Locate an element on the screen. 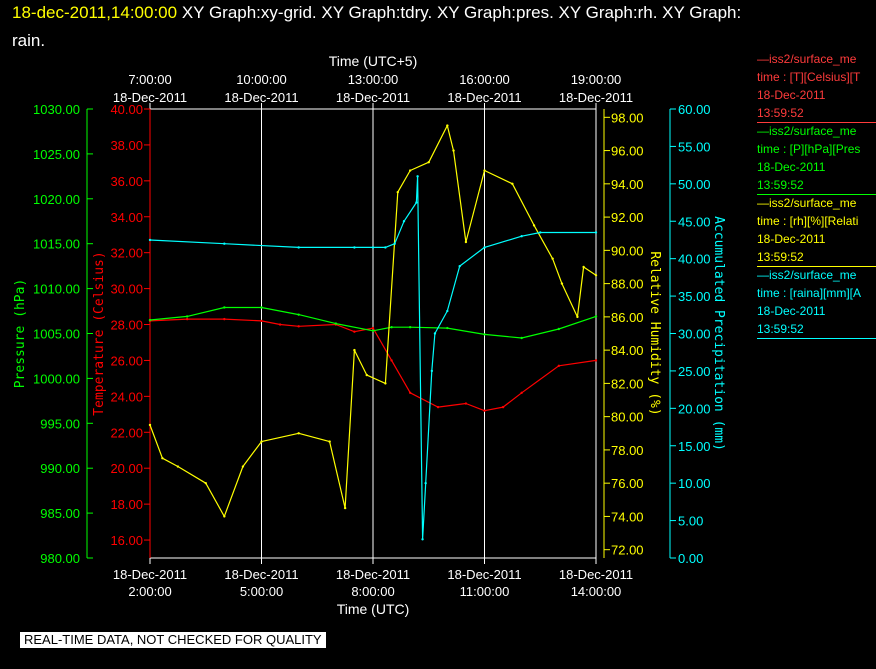  humidity-tick-label: 90.00 is located at coordinates (627, 250).